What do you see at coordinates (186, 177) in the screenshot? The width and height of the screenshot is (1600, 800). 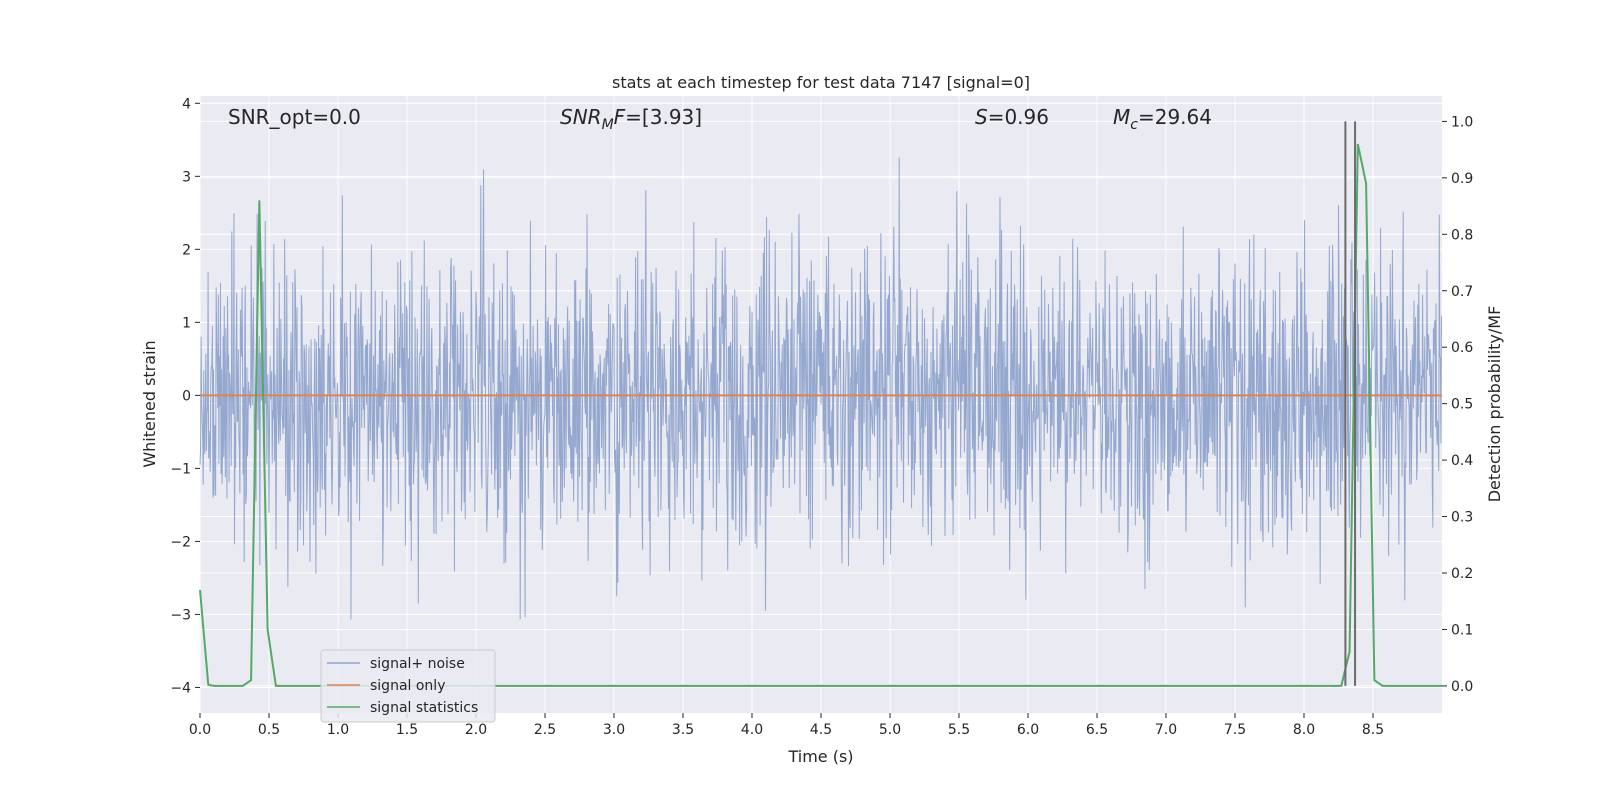 I see `y-left-tick-label: 3` at bounding box center [186, 177].